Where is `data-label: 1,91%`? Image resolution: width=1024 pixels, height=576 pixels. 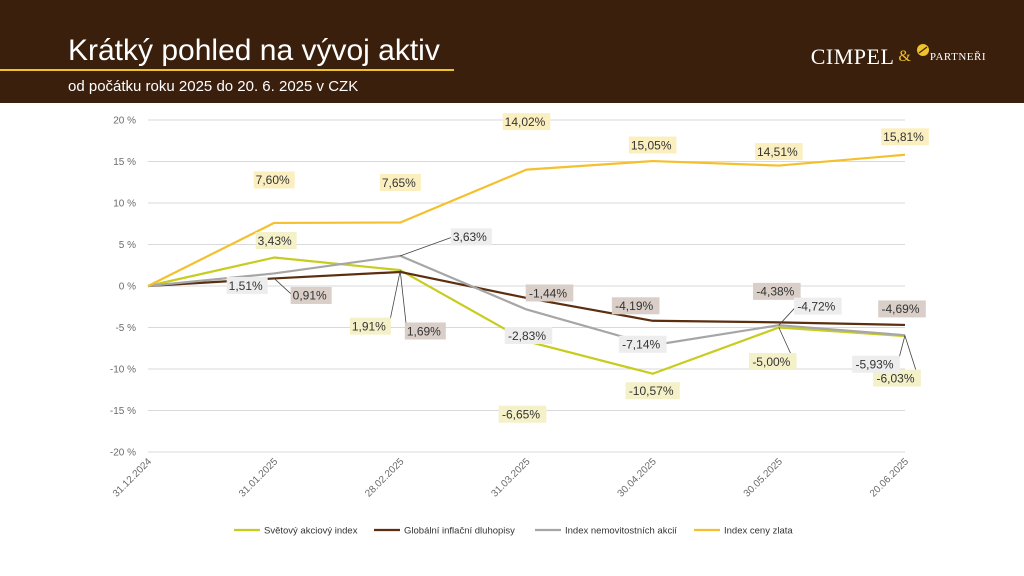
data-label: 1,91% is located at coordinates (369, 326).